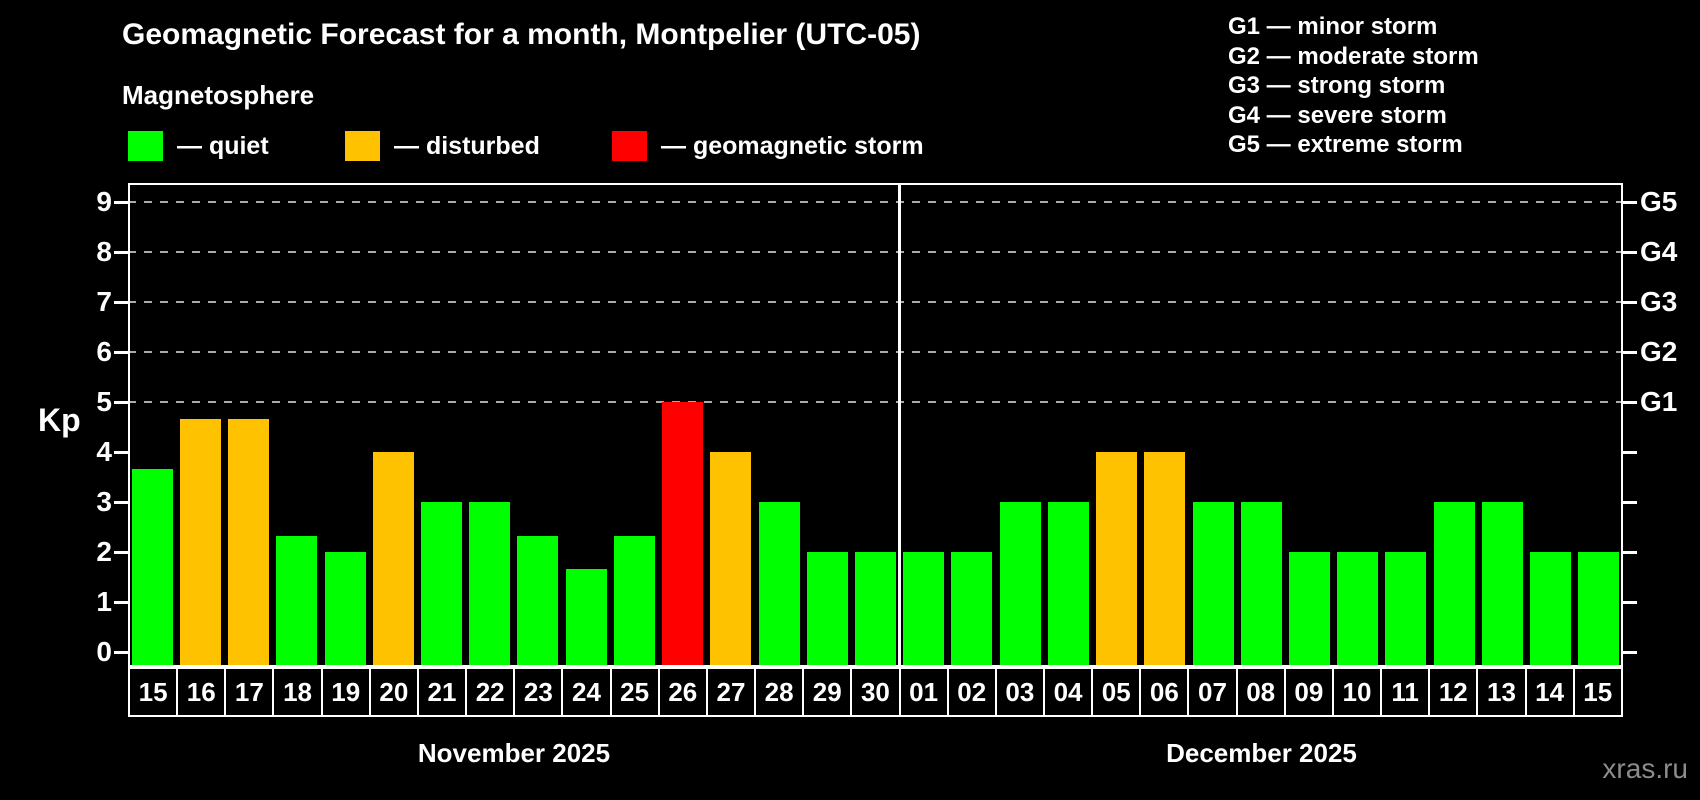 This screenshot has width=1700, height=800. I want to click on date-cell: 22, so click(489, 692).